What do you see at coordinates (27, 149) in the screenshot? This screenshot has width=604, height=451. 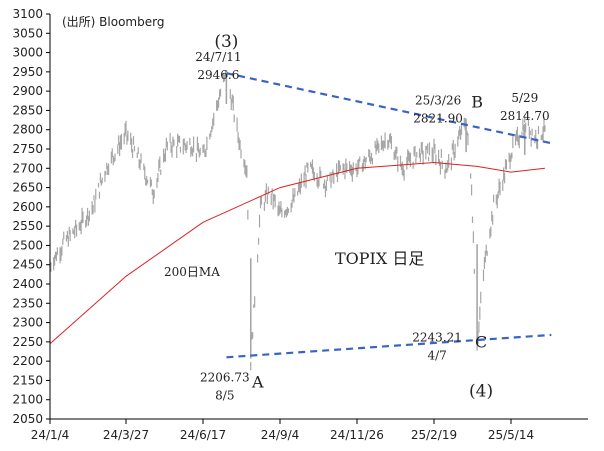 I see `y-tick-label: 2750` at bounding box center [27, 149].